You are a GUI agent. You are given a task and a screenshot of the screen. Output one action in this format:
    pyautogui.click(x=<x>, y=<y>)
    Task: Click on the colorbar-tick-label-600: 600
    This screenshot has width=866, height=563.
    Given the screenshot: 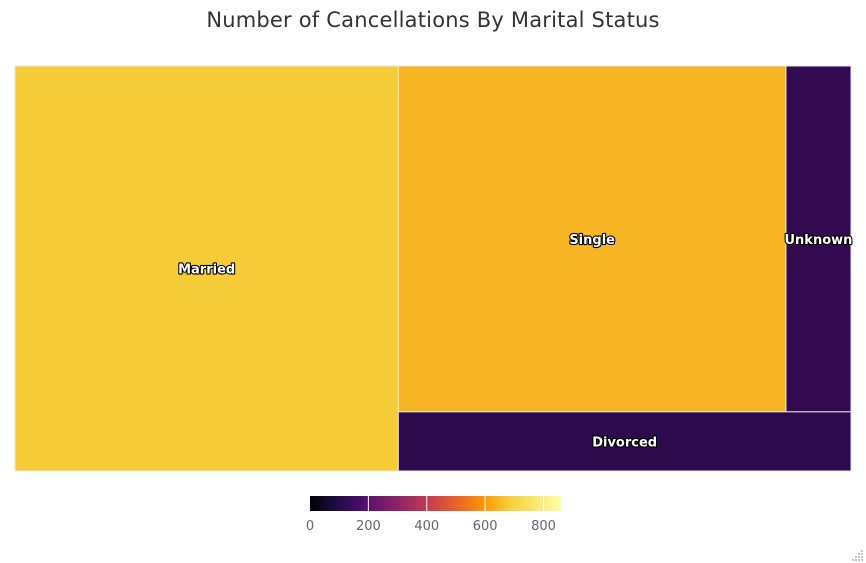 What is the action you would take?
    pyautogui.click(x=485, y=526)
    